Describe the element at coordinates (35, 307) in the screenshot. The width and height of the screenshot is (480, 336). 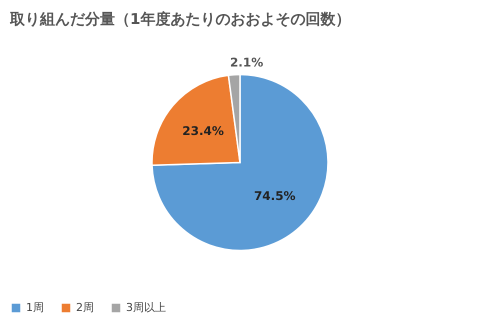
I see `legend-label: 1周` at that location.